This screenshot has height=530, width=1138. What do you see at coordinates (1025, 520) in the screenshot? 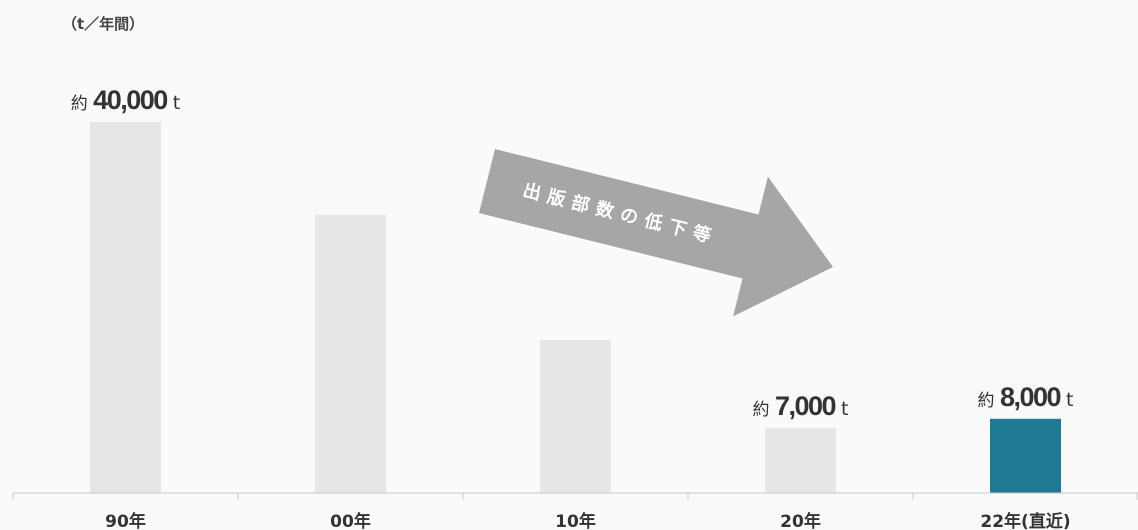
I see `x-tick-label: 22年(直近)` at bounding box center [1025, 520].